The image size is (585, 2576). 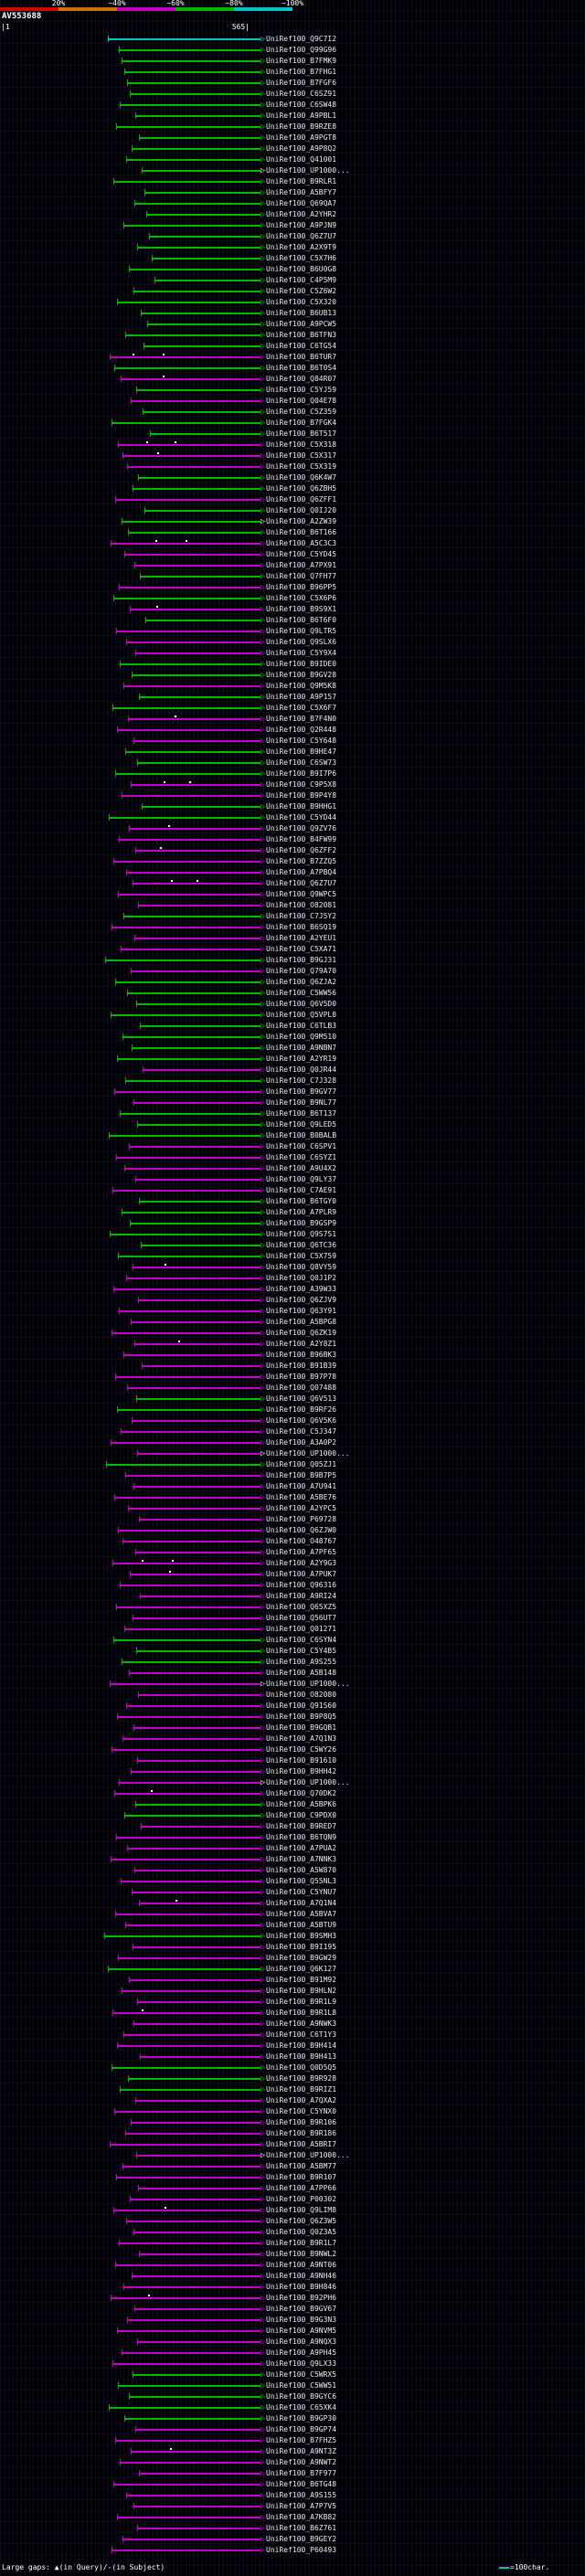 What do you see at coordinates (301, 2528) in the screenshot?
I see `hit-label: UniRef100_B6Z761` at bounding box center [301, 2528].